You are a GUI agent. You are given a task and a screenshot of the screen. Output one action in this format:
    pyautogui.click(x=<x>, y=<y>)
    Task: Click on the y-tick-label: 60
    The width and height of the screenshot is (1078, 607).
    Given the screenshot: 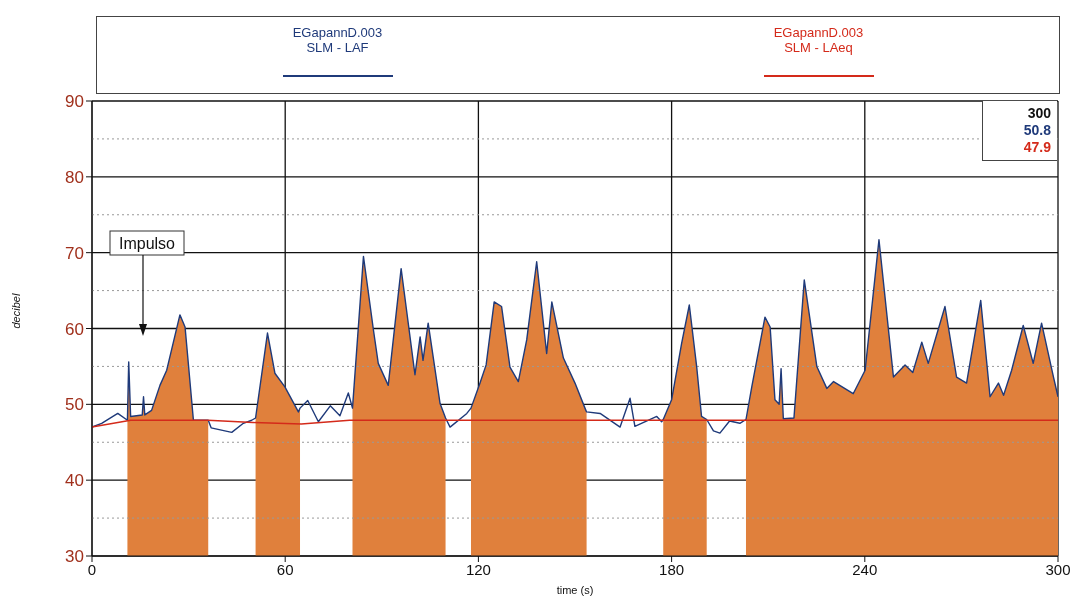 What is the action you would take?
    pyautogui.click(x=74, y=329)
    